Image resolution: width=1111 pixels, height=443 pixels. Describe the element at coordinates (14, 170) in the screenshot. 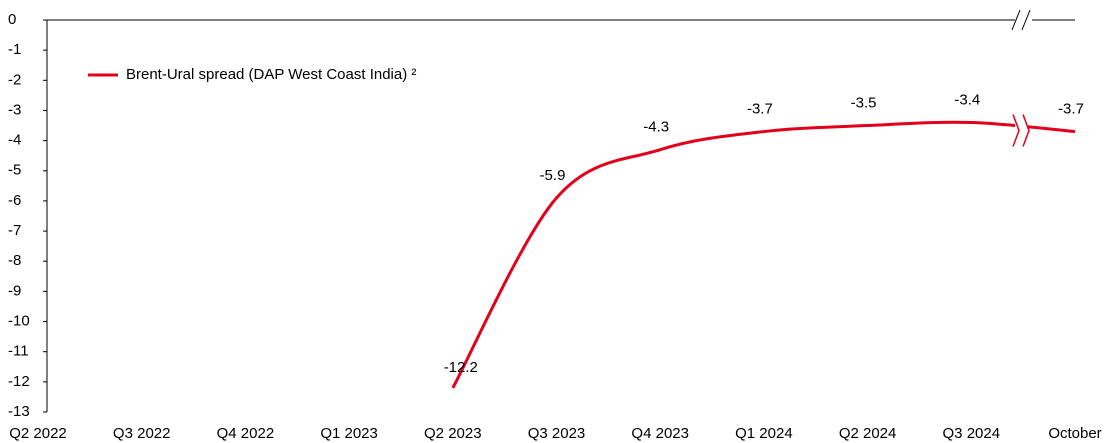

I see `y-tick-label: -5` at that location.